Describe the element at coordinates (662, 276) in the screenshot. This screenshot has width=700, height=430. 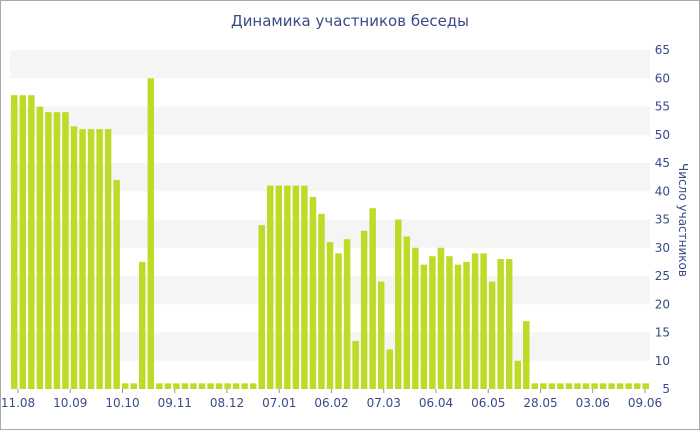
I see `y-tick-label: 25` at that location.